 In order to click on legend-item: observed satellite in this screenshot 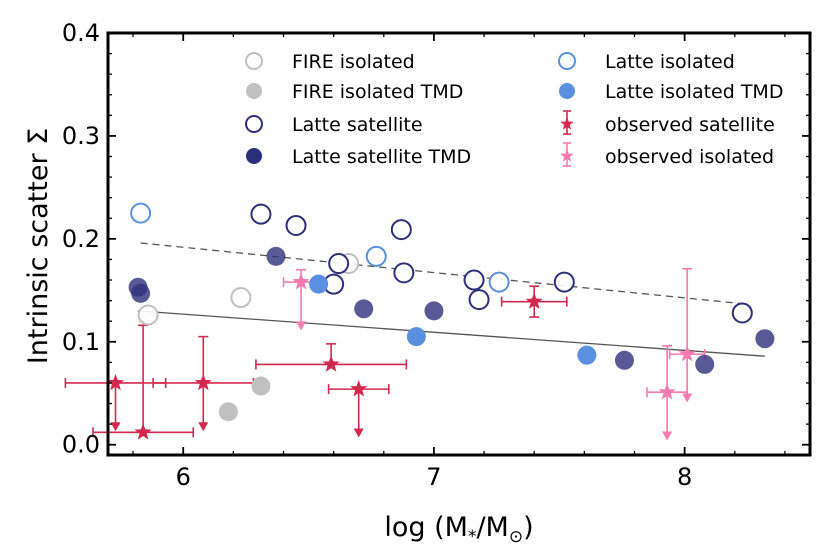, I will do `click(667, 123)`.